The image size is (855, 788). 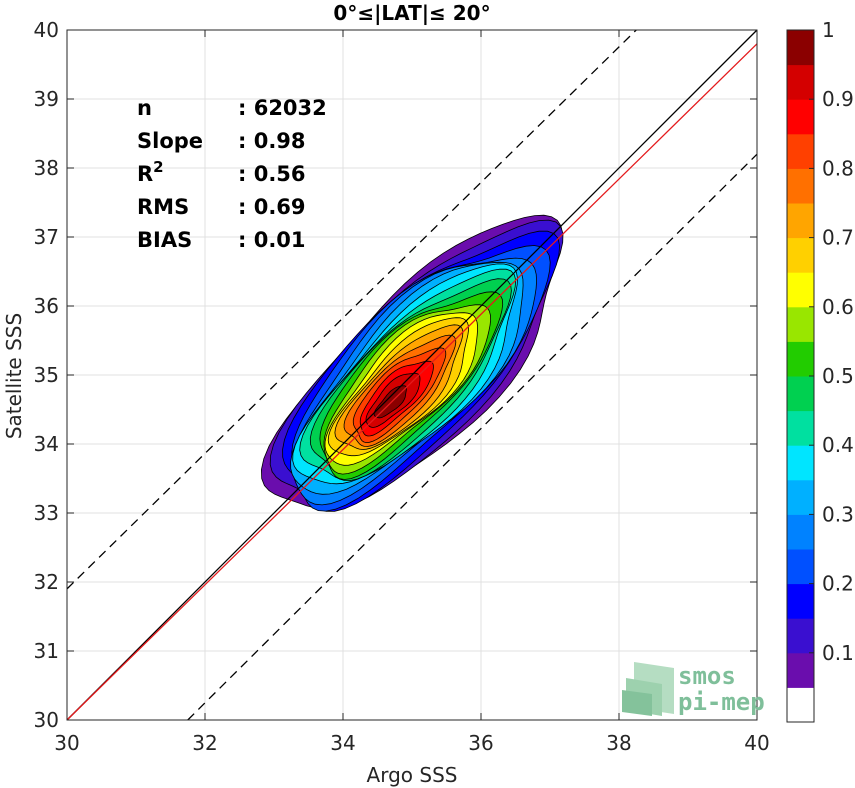 What do you see at coordinates (838, 445) in the screenshot?
I see `colorbar-tick-label: 0.4` at bounding box center [838, 445].